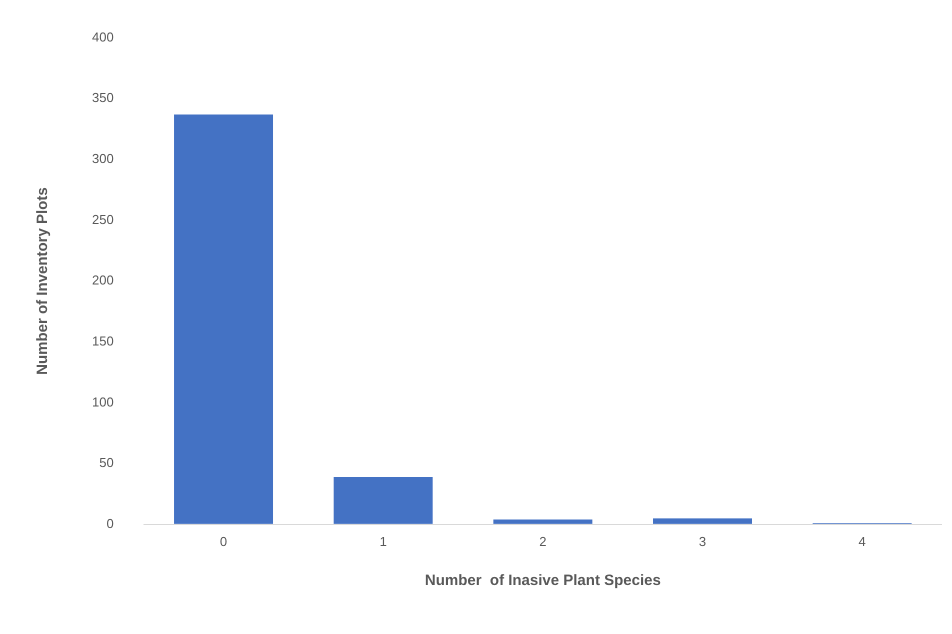 This screenshot has width=952, height=634. Describe the element at coordinates (103, 158) in the screenshot. I see `y-tick-label: 300` at that location.